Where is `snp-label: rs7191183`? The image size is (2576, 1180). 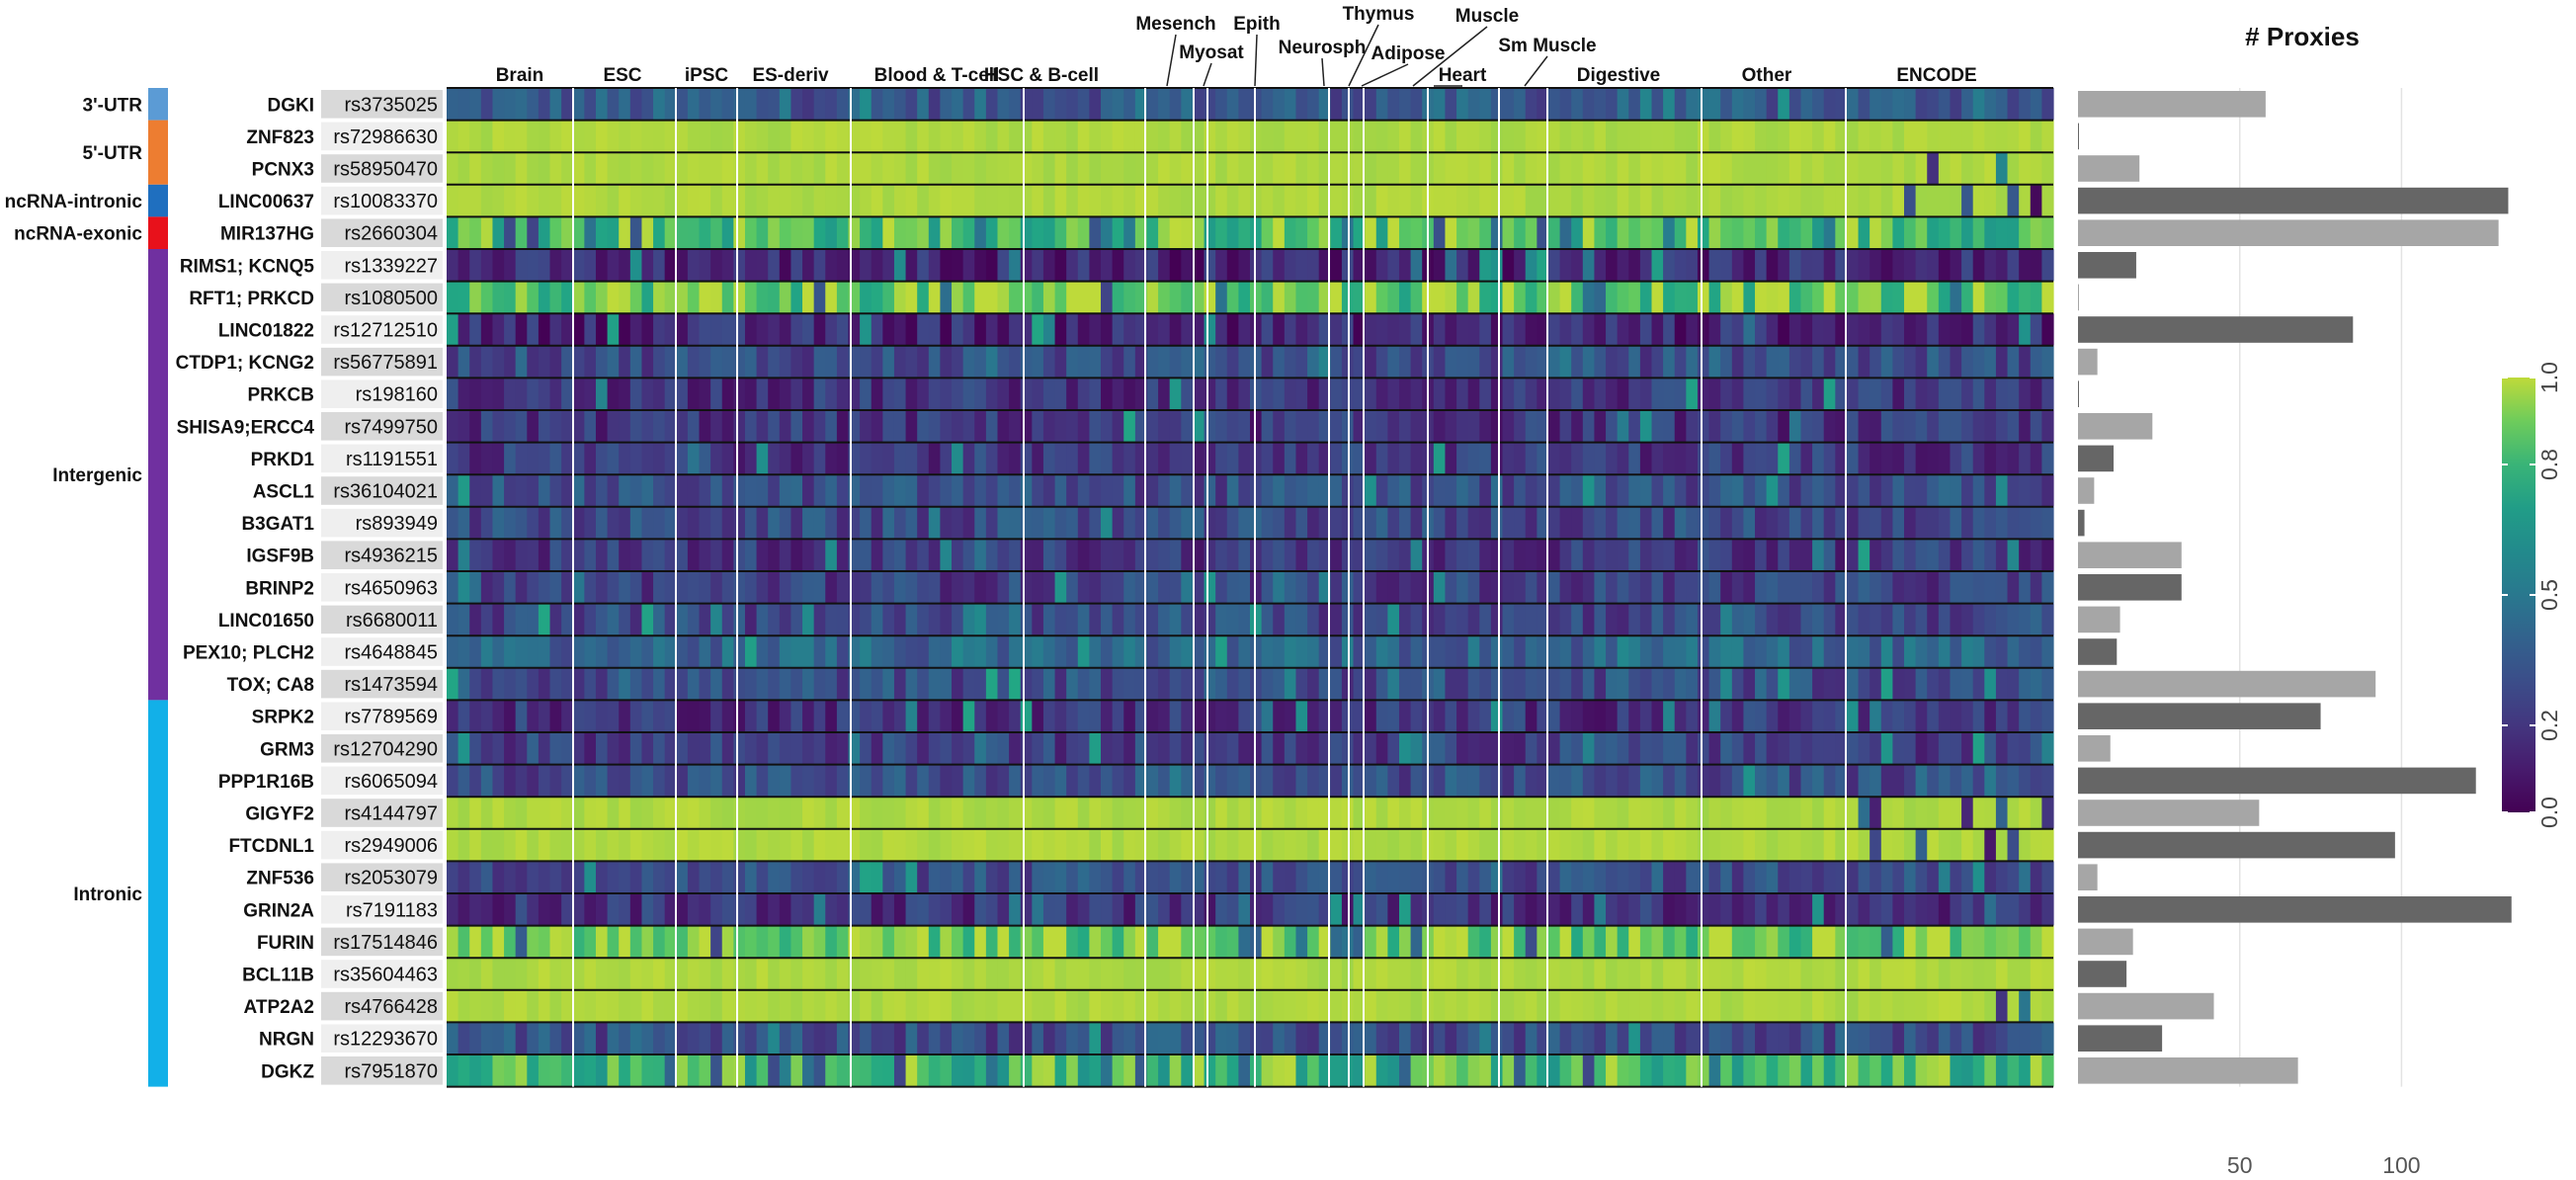 snp-label: rs7191183 is located at coordinates (392, 910).